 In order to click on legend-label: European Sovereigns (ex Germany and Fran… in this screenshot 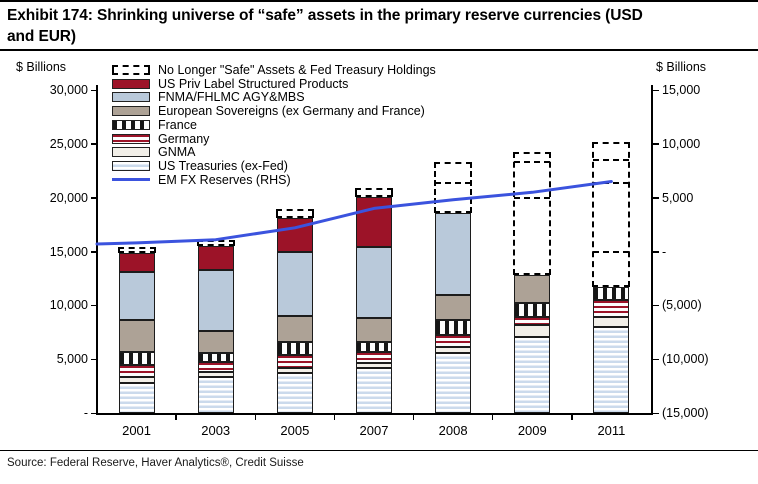, I will do `click(291, 111)`.